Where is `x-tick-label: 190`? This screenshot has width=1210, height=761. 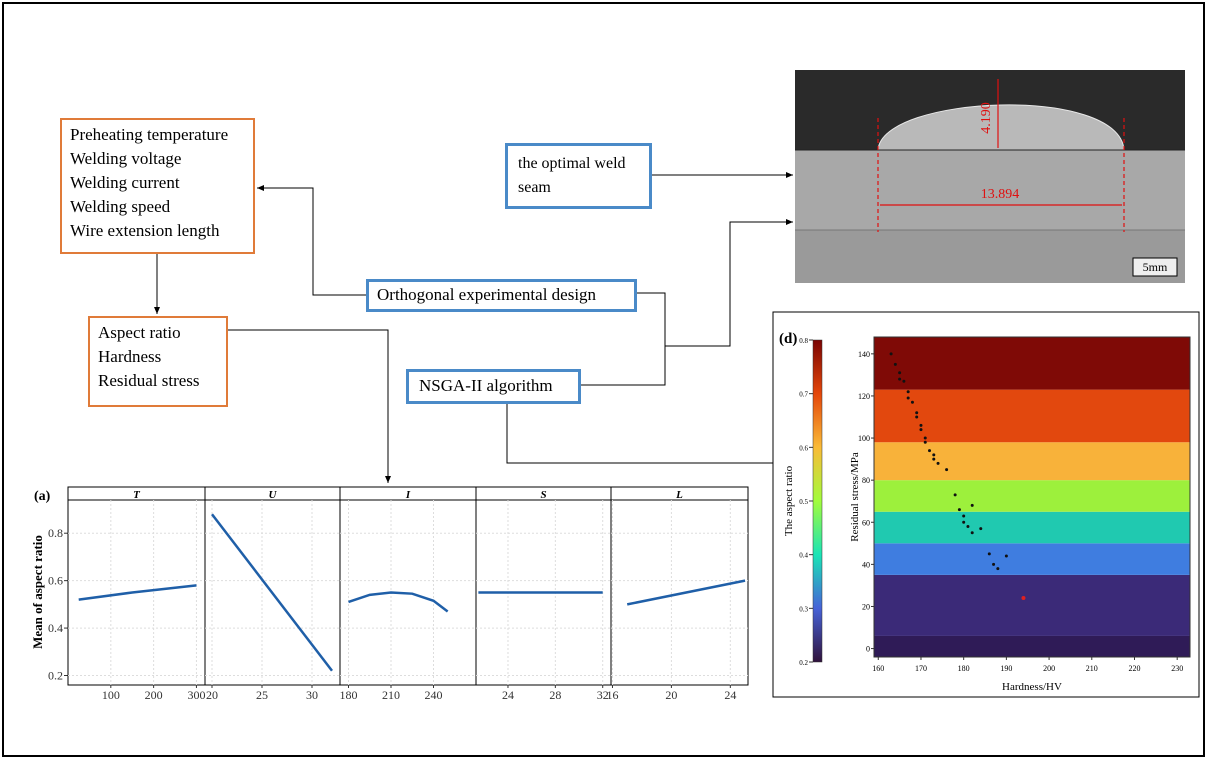 x-tick-label: 190 is located at coordinates (1006, 668).